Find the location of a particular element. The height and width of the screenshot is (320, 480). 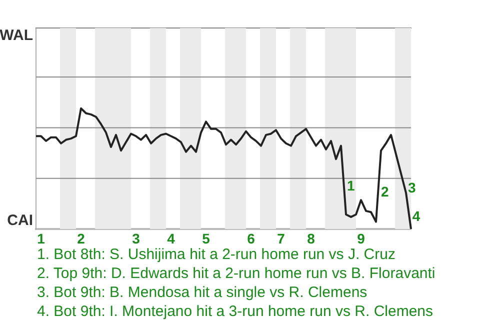

x-tick-label: 9 is located at coordinates (361, 238).